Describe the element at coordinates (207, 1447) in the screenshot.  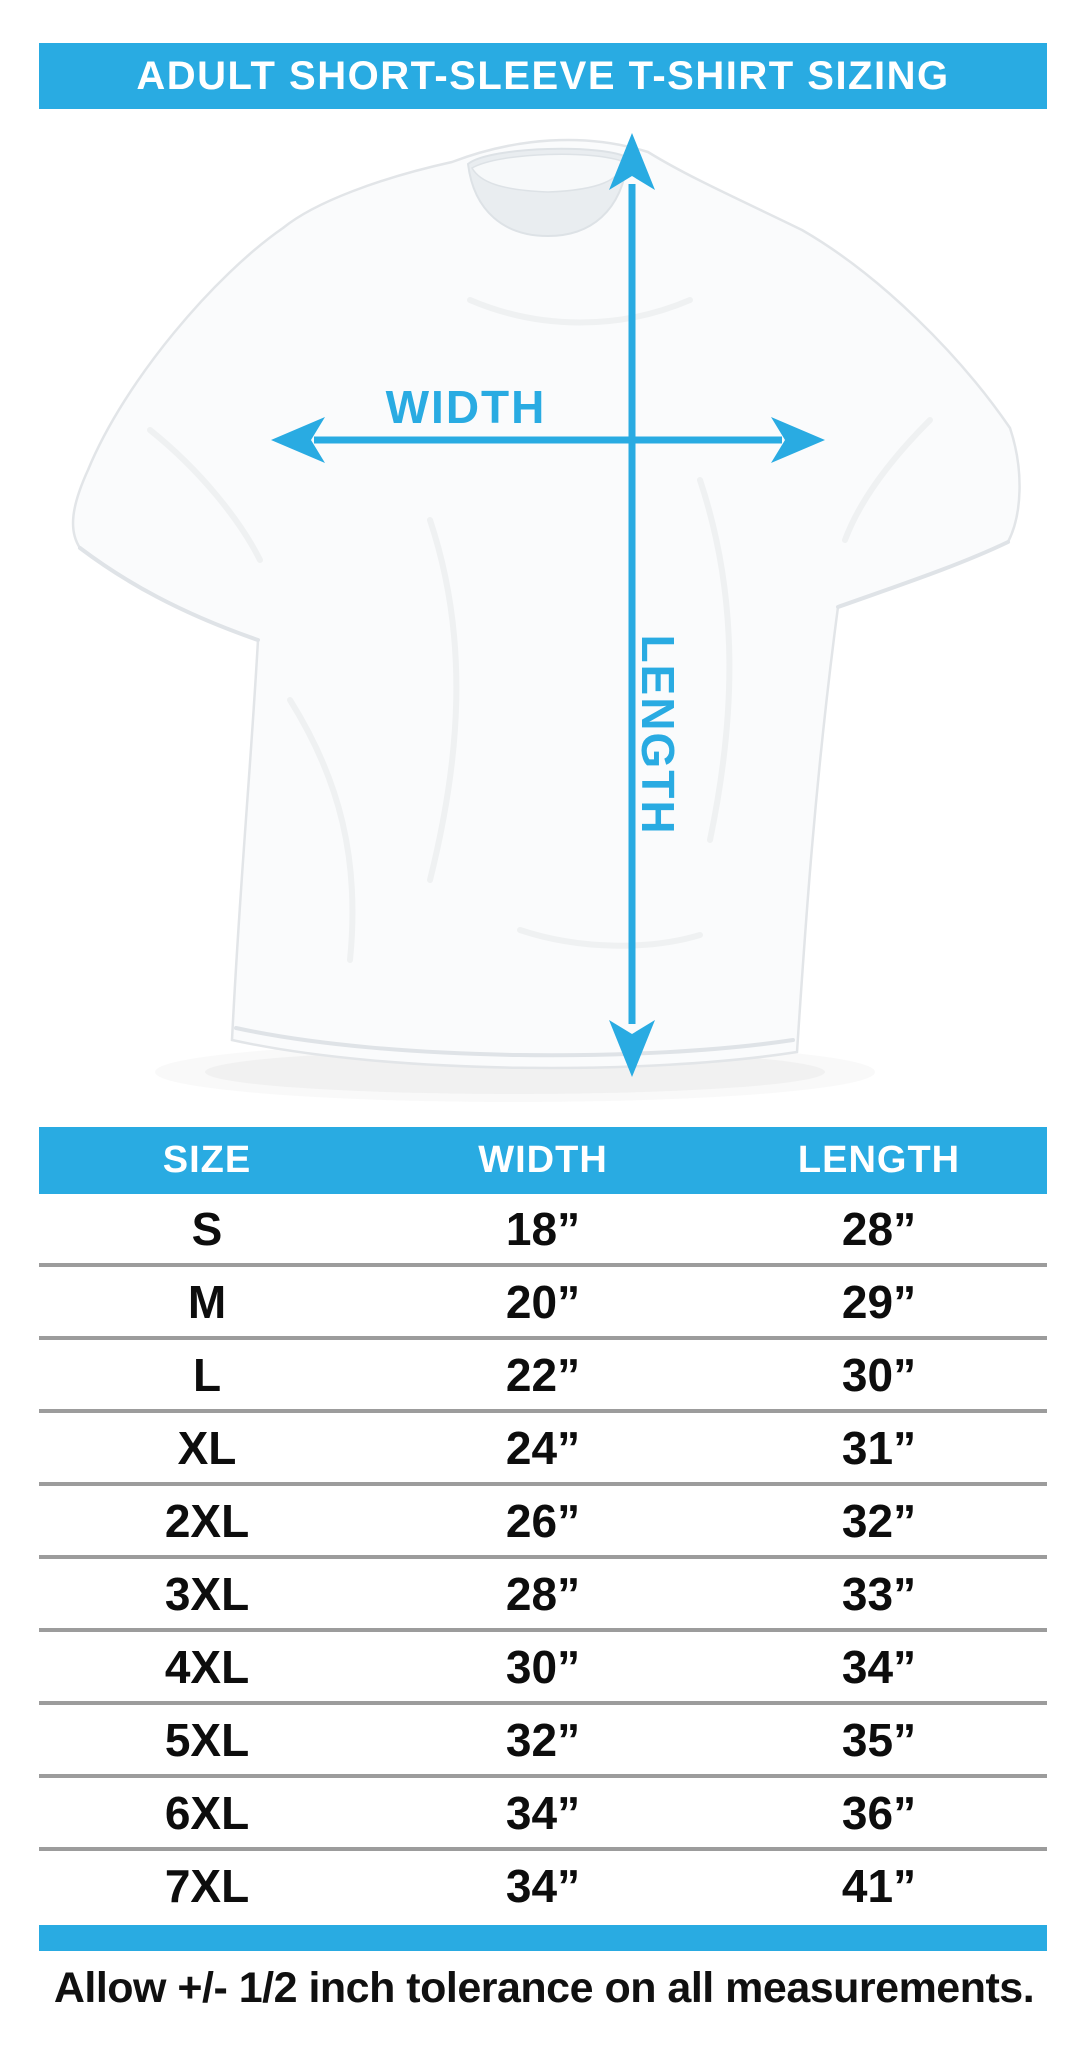
I see `size-cell: XL` at that location.